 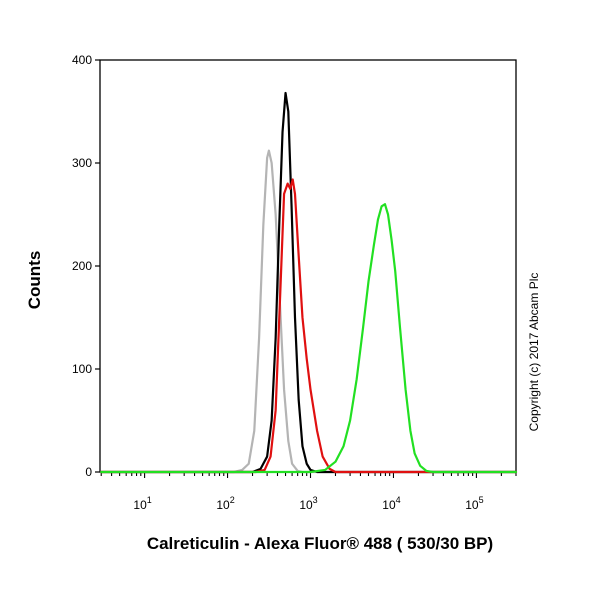 I want to click on y-tick-label: 100, so click(x=82, y=369).